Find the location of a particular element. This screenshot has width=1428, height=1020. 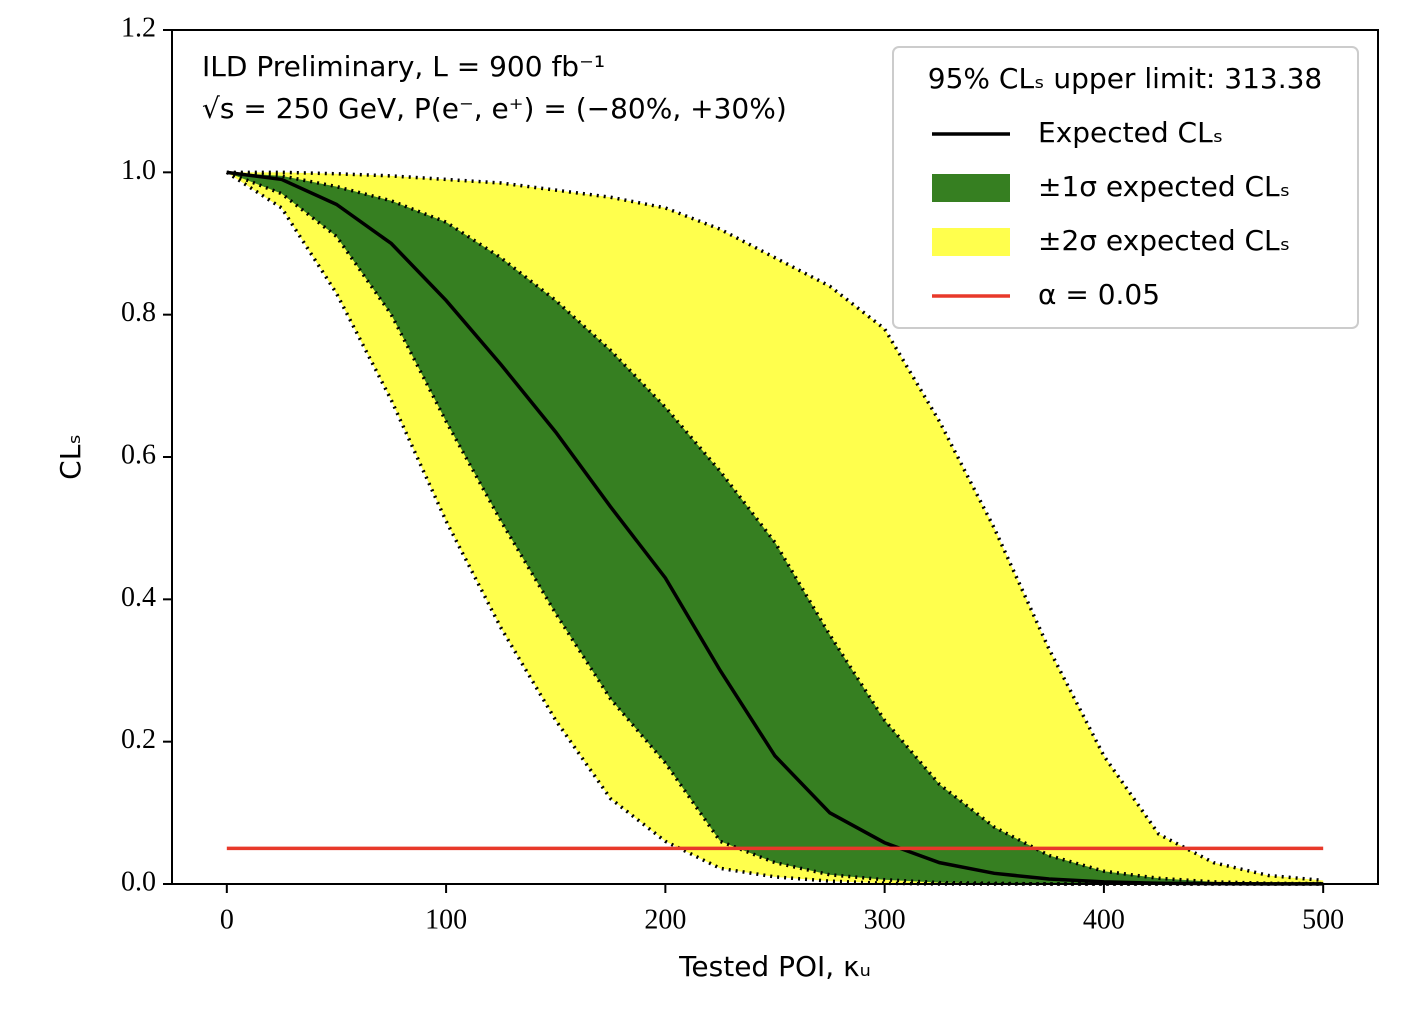

y-tick-label: 0.0 is located at coordinates (138, 881).